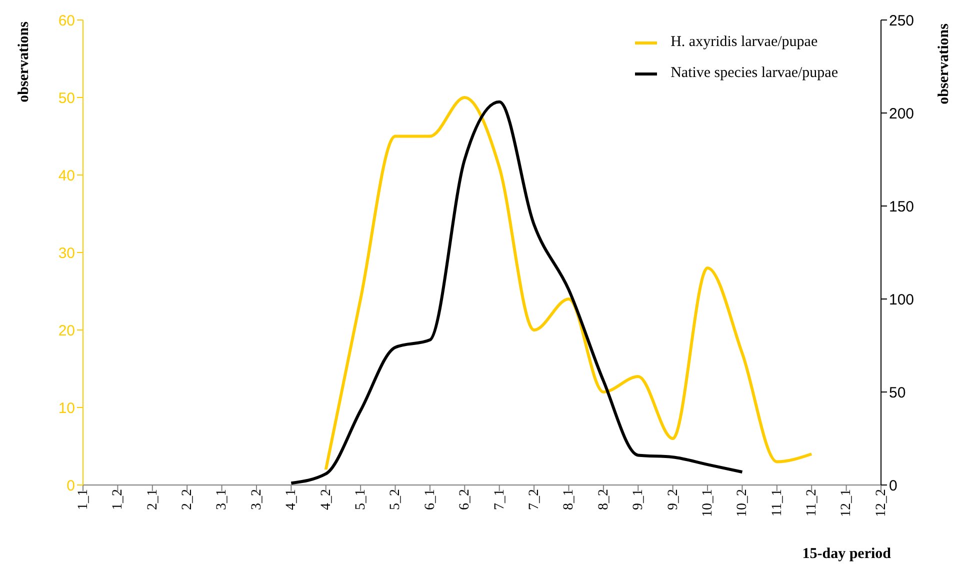 The width and height of the screenshot is (963, 566). I want to click on y2-tick-label: 250, so click(901, 21).